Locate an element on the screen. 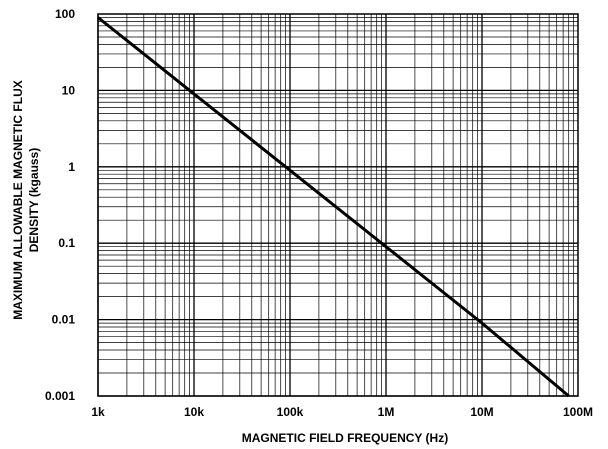 The image size is (608, 449). y-axis-title-line-1: MAXIMUM ALLOWABLE MAGNETIC FLUX is located at coordinates (18, 200).